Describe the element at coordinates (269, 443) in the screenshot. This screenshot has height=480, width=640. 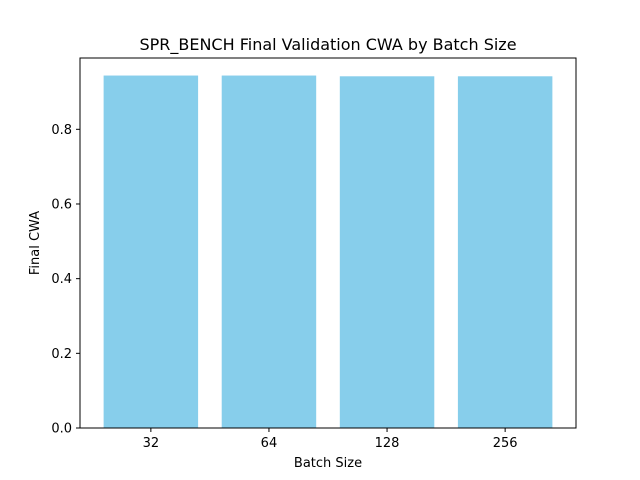
I see `x-tick-label: 64` at that location.